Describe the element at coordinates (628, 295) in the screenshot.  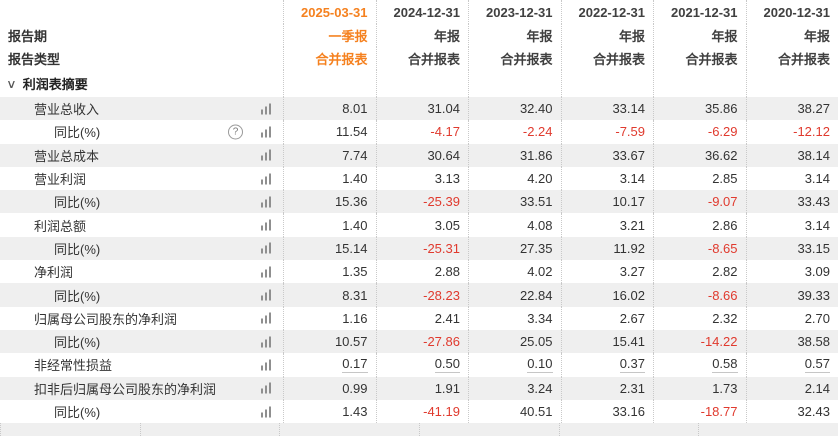
I see `cell-value: 16.02` at that location.